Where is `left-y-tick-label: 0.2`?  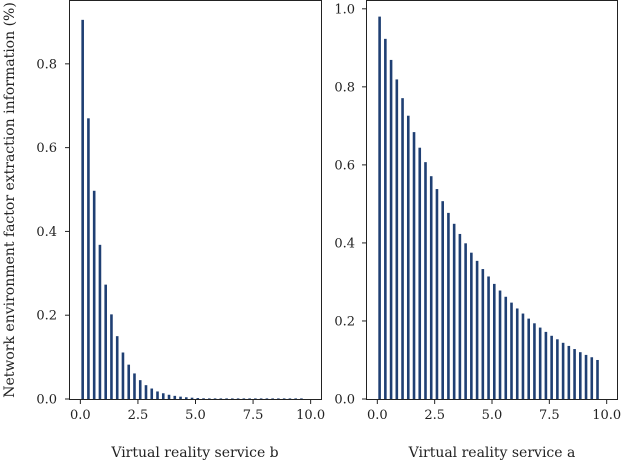
left-y-tick-label: 0.2 is located at coordinates (46, 316).